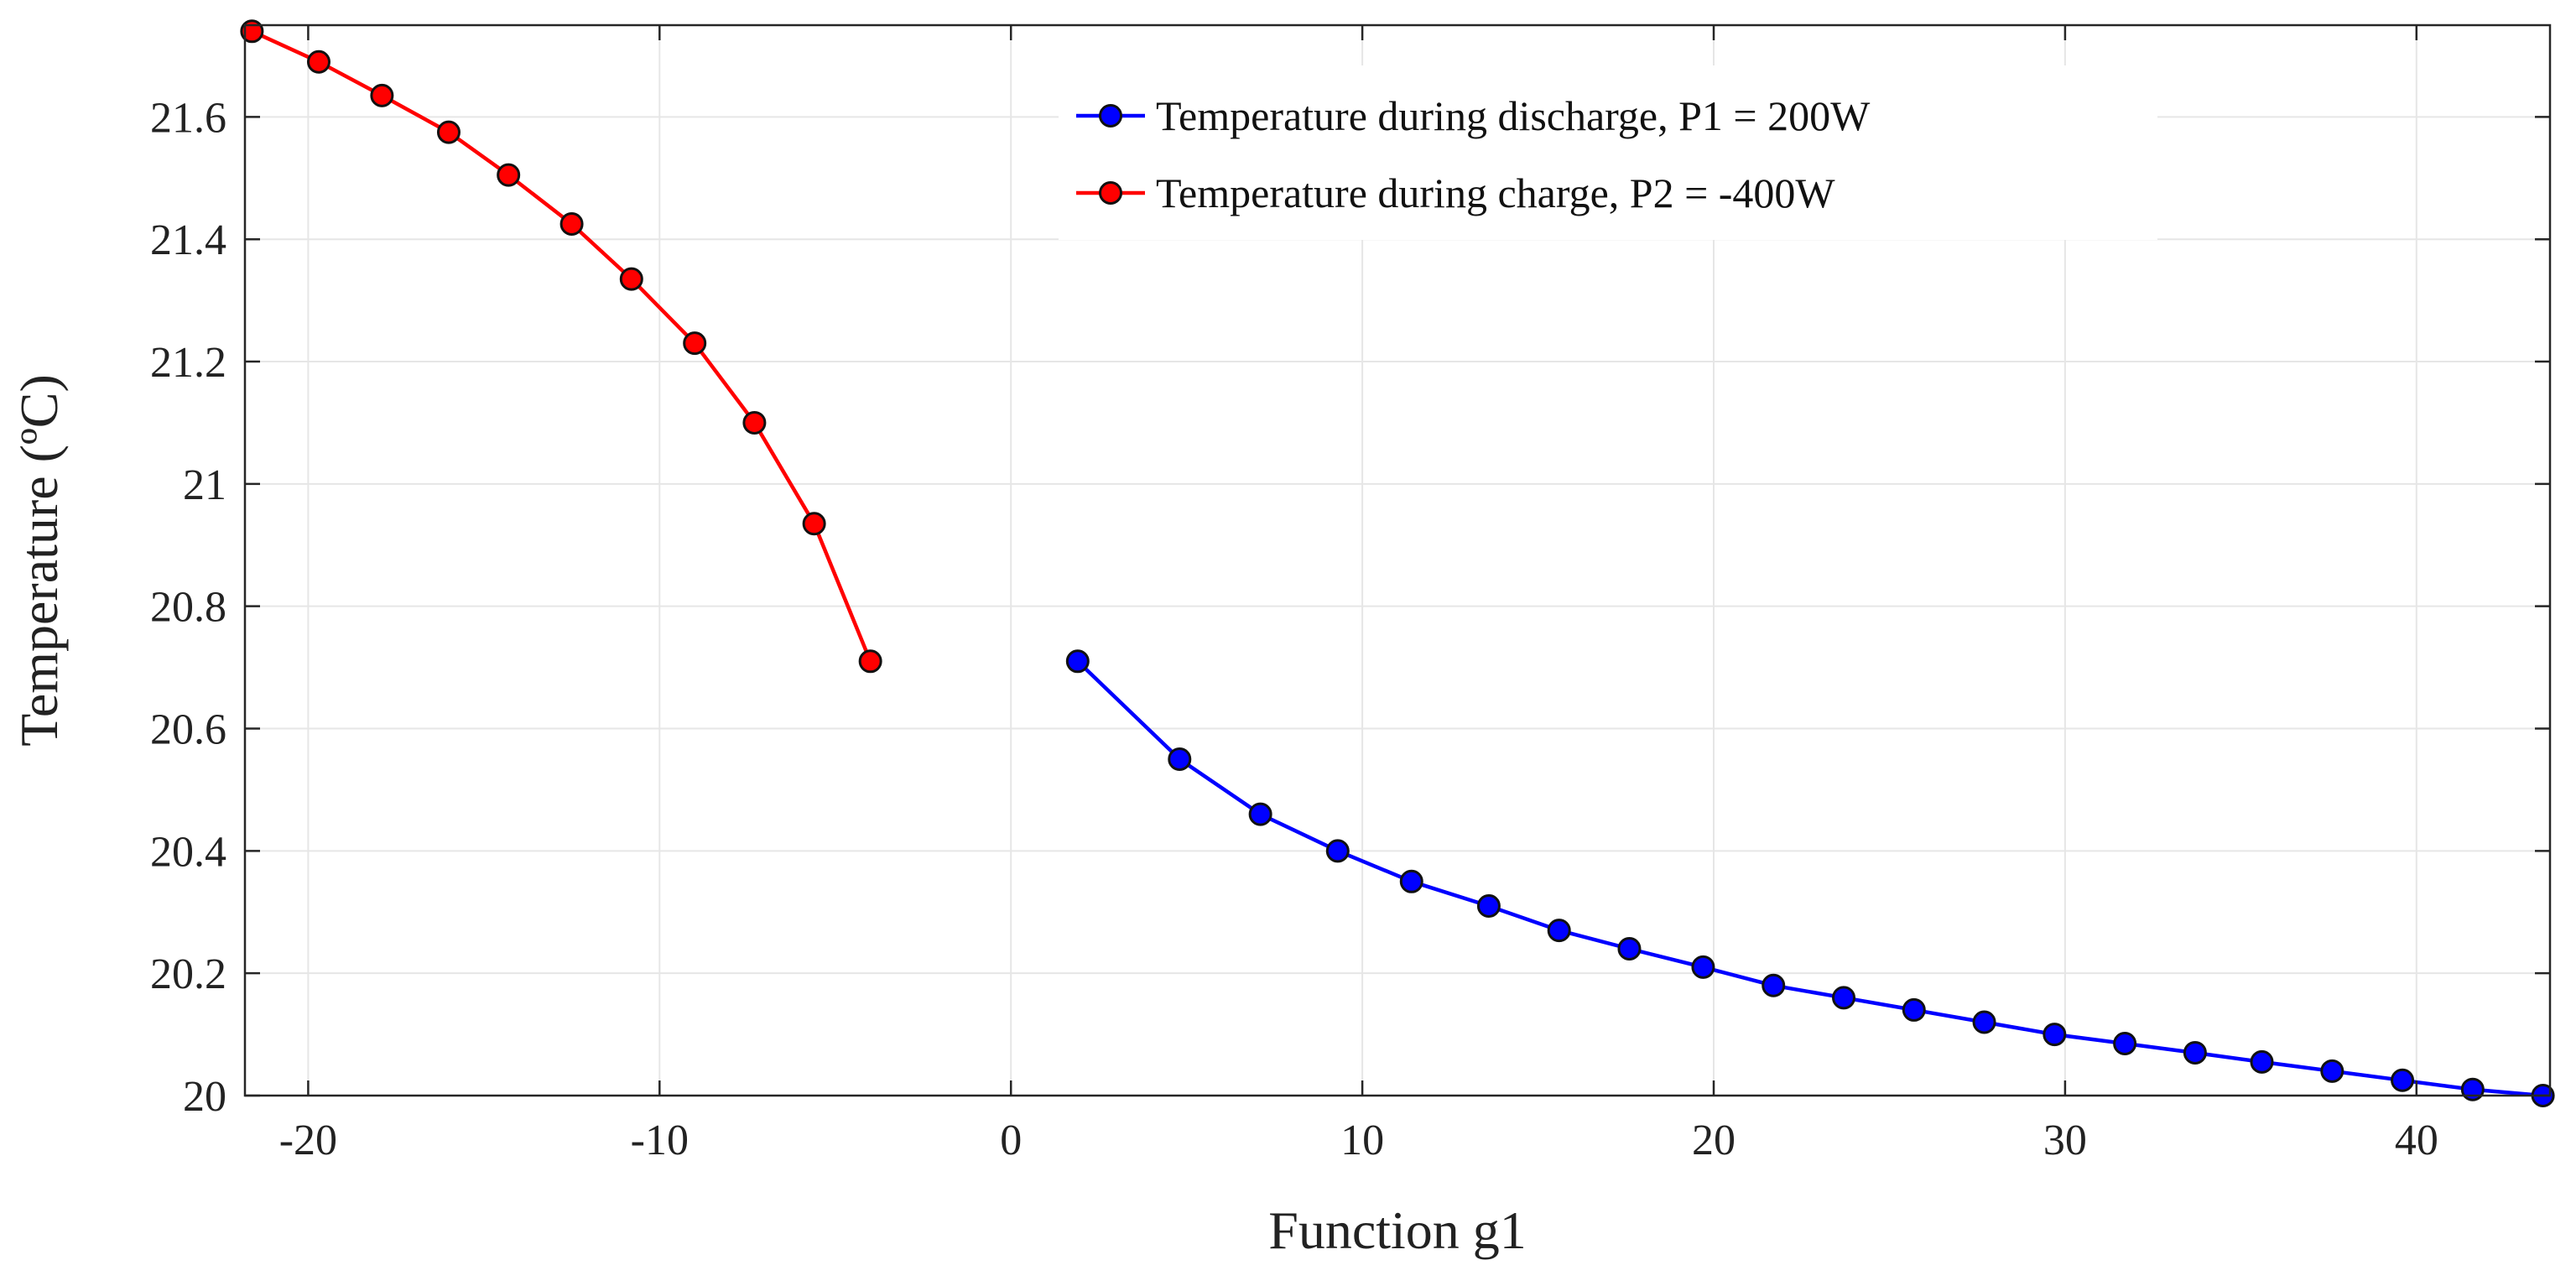 The height and width of the screenshot is (1286, 2576). Describe the element at coordinates (39, 560) in the screenshot. I see `y-axis-title: Temperature (ºC)` at that location.